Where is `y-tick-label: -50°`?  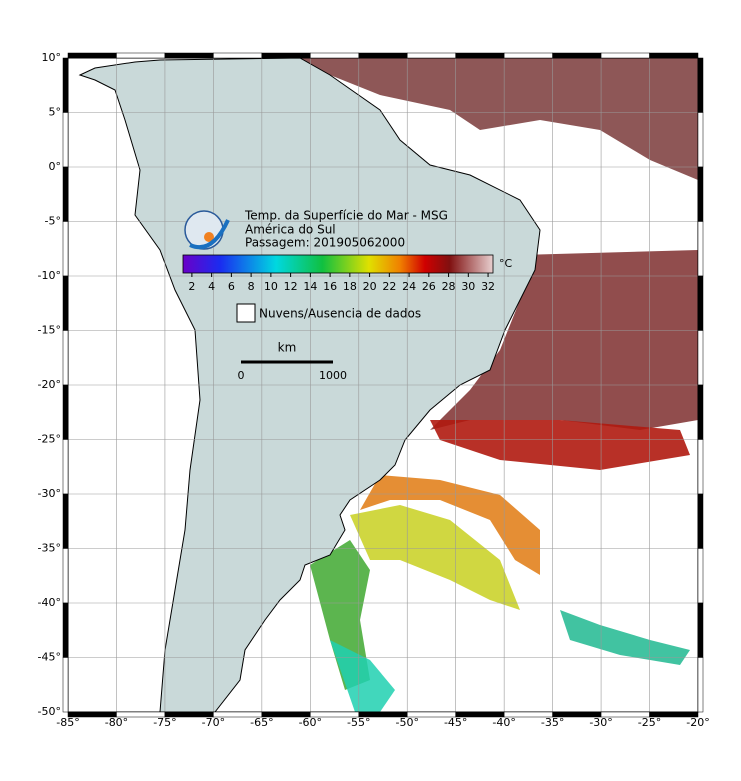 y-tick-label: -50° is located at coordinates (49, 711).